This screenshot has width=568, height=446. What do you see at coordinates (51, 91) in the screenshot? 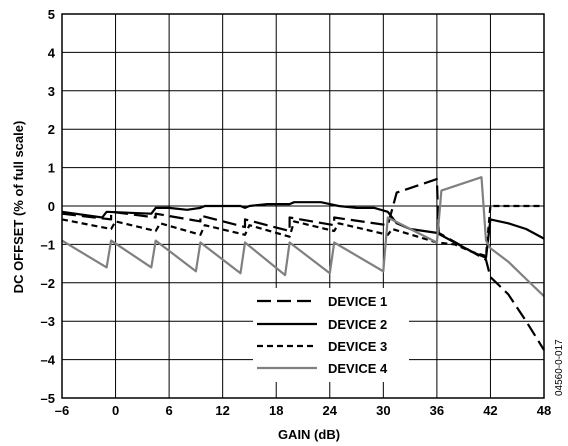
I see `y-tick-label: 3` at bounding box center [51, 91].